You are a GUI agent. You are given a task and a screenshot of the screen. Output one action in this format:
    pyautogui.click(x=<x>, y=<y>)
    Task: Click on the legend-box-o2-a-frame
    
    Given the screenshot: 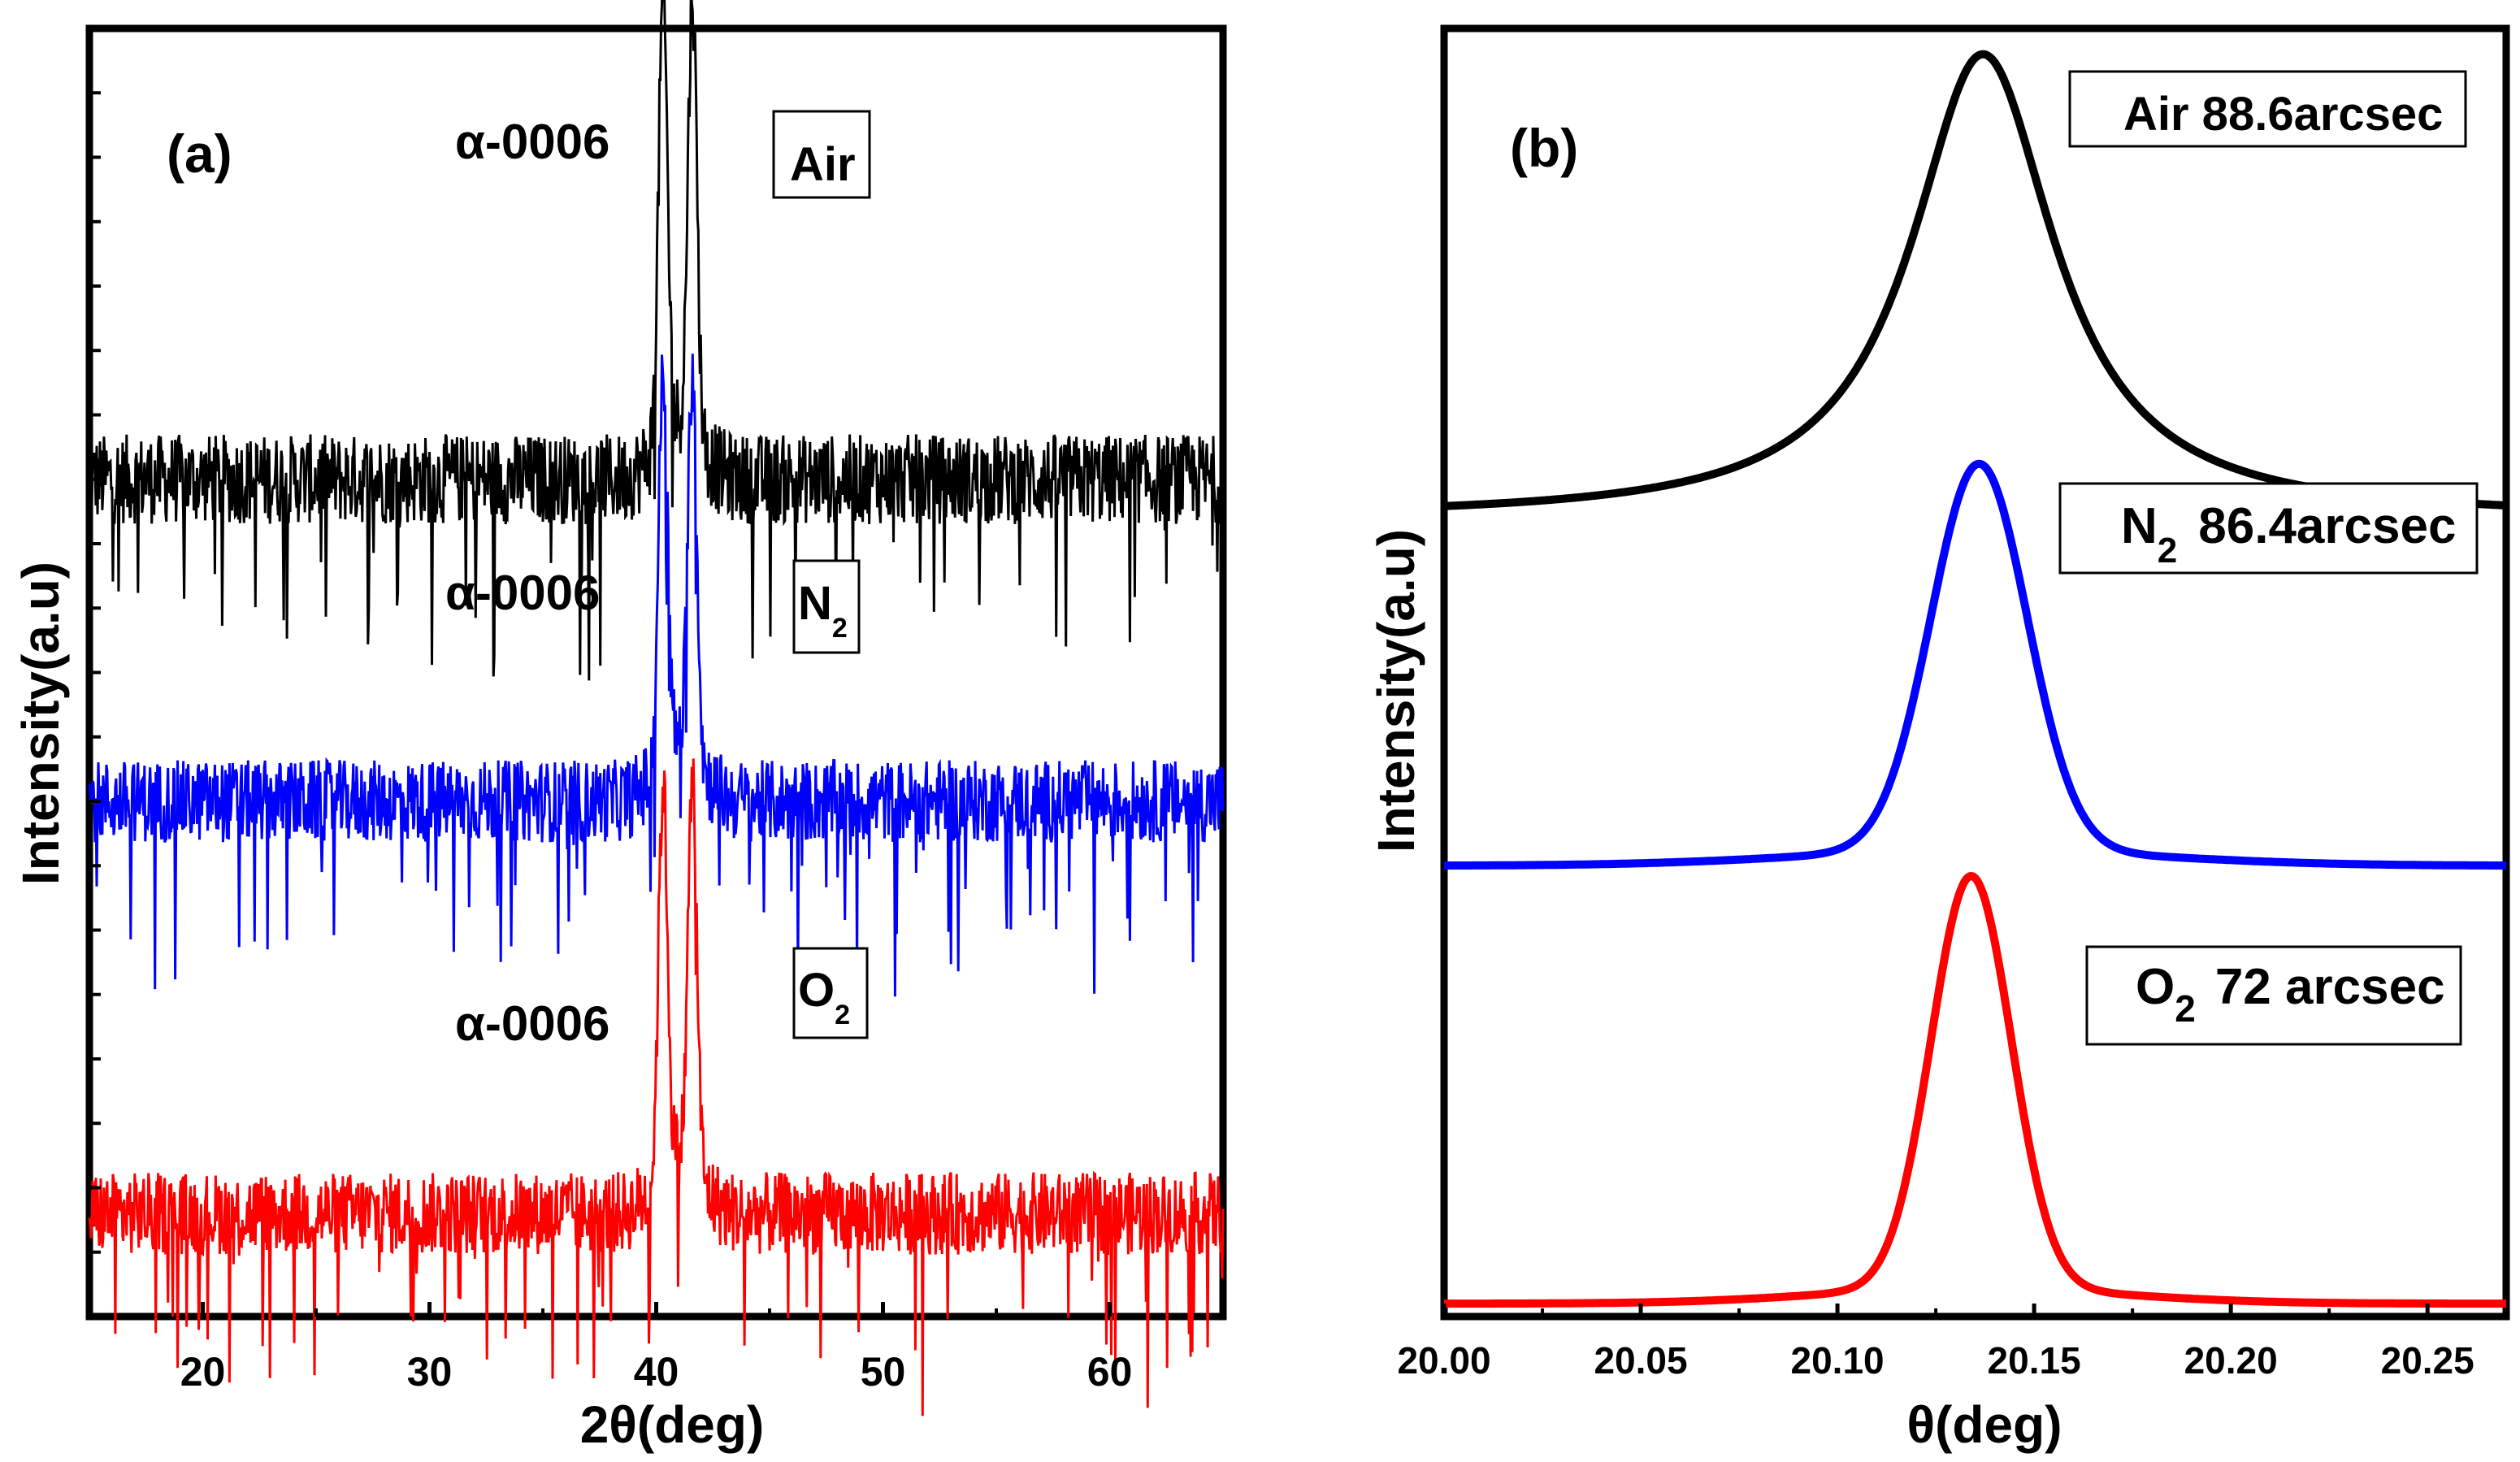 What is the action you would take?
    pyautogui.click(x=830, y=993)
    